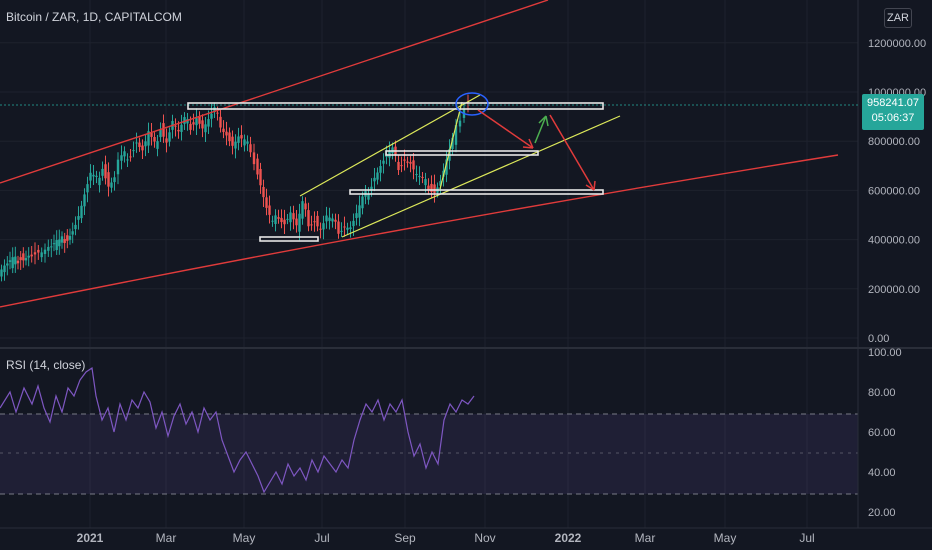  I want to click on currency-button: ZAR, so click(898, 18).